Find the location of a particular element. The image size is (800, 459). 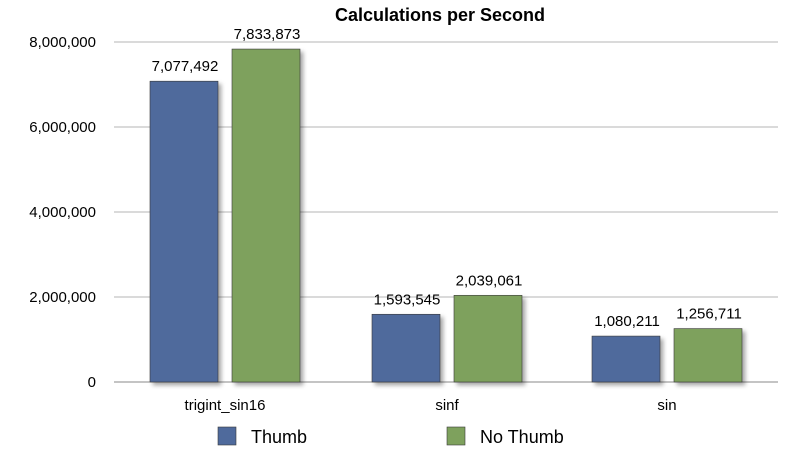

y-axis: 0 2,000,000 4,000,000 6,000,000 8,000,000 is located at coordinates (62, 212).